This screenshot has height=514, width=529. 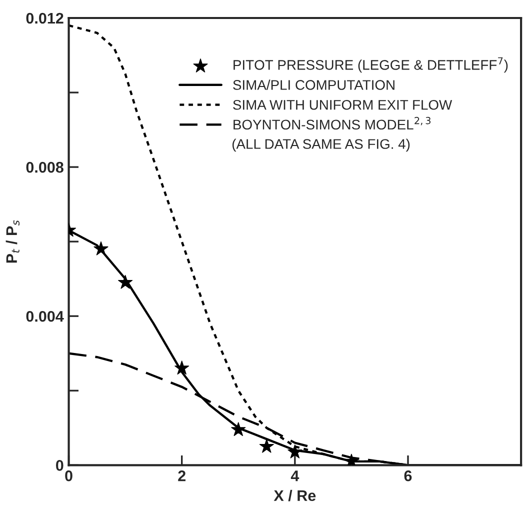 I want to click on legend-label: SIMA/PLI COMPUTATION, so click(x=313, y=85).